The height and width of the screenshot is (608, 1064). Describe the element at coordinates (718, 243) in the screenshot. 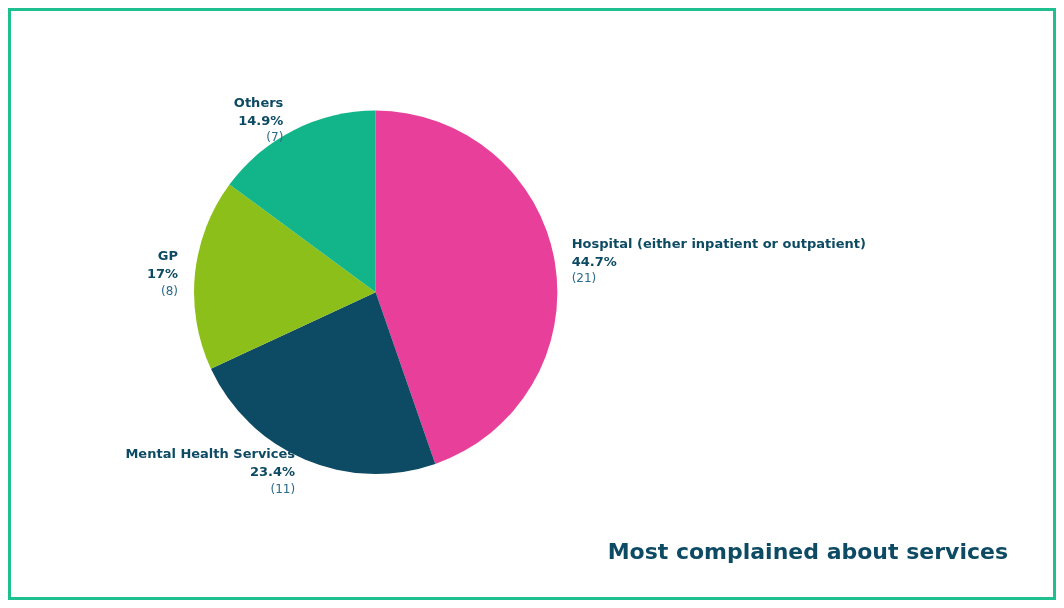

I see `slice-label: Hospital (either inpatient or outpatient)` at that location.